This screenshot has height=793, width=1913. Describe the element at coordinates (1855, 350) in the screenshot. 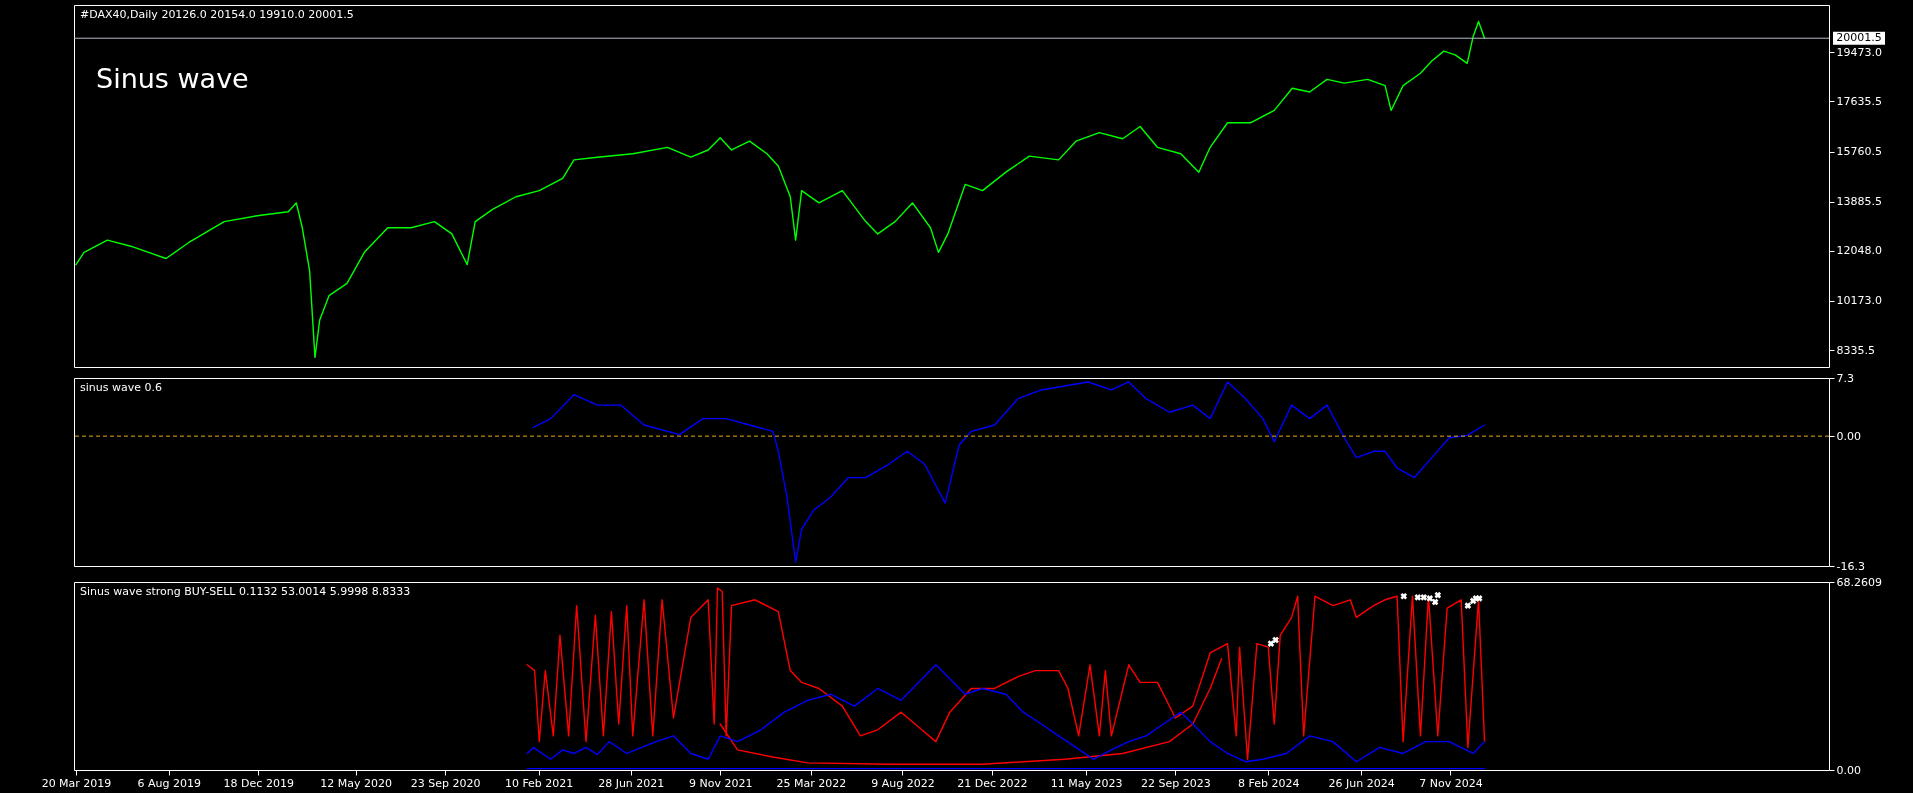

I see `y-tick-label: 8335.5` at that location.